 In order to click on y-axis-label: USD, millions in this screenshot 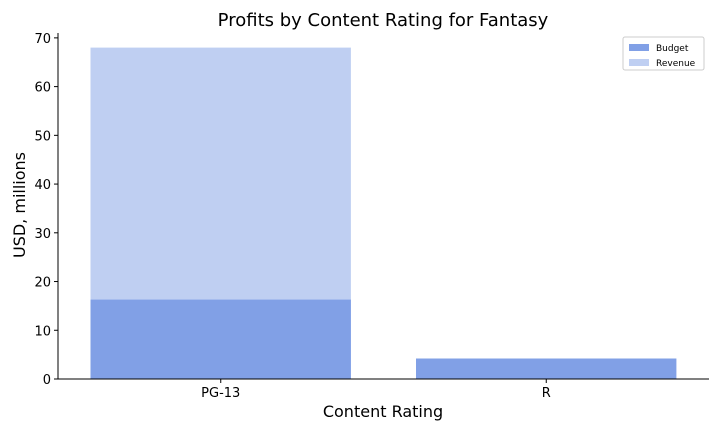, I will do `click(19, 205)`.